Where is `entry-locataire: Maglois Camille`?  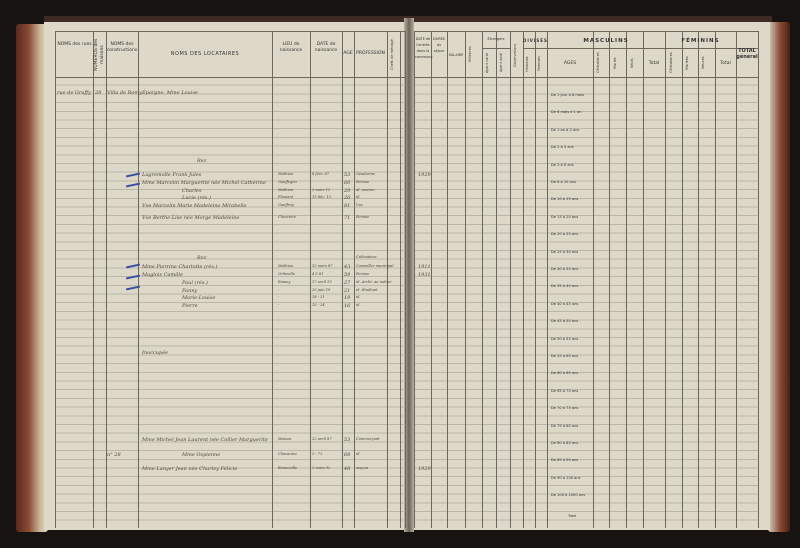
entry-locataire: Maglois Camille is located at coordinates (162, 275).